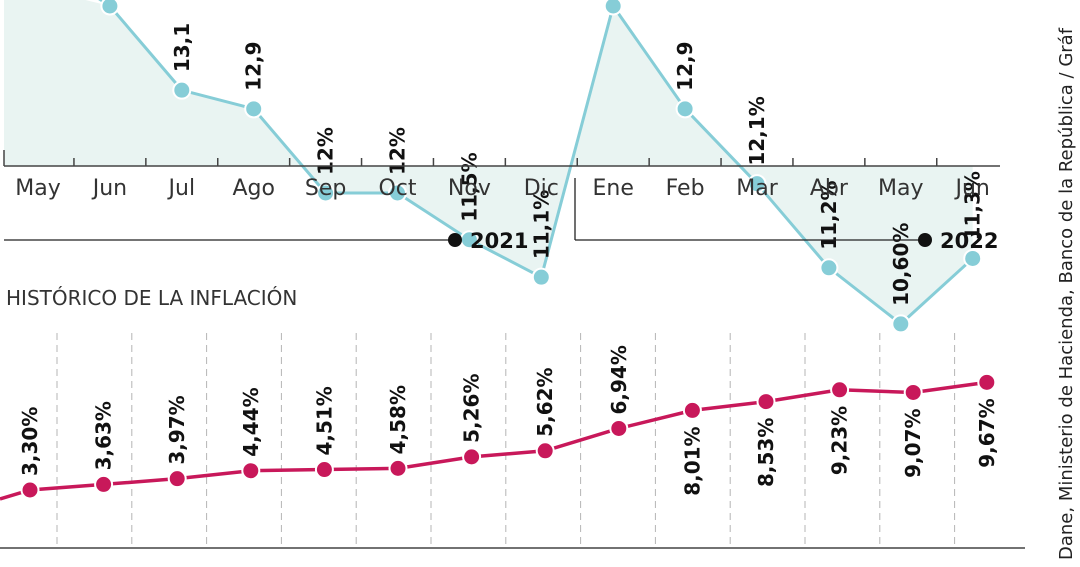  Describe the element at coordinates (973, 205) in the screenshot. I see `value-label: 11,3%` at that location.